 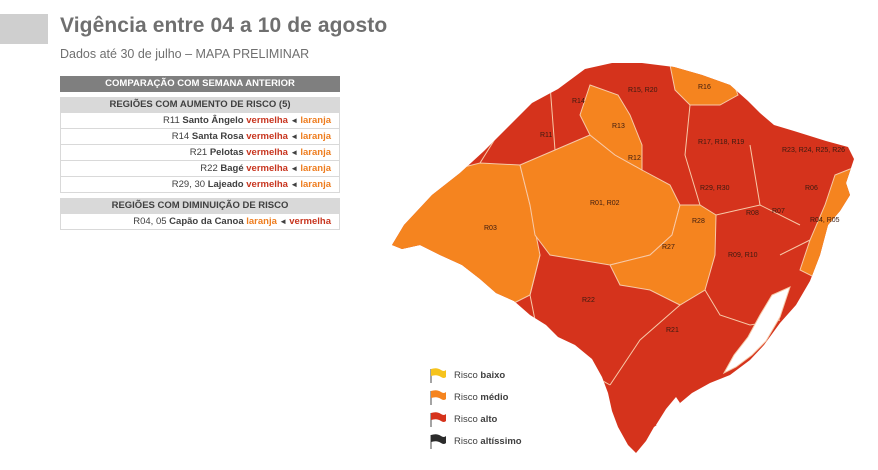 What do you see at coordinates (668, 247) in the screenshot?
I see `region-label: R27` at bounding box center [668, 247].